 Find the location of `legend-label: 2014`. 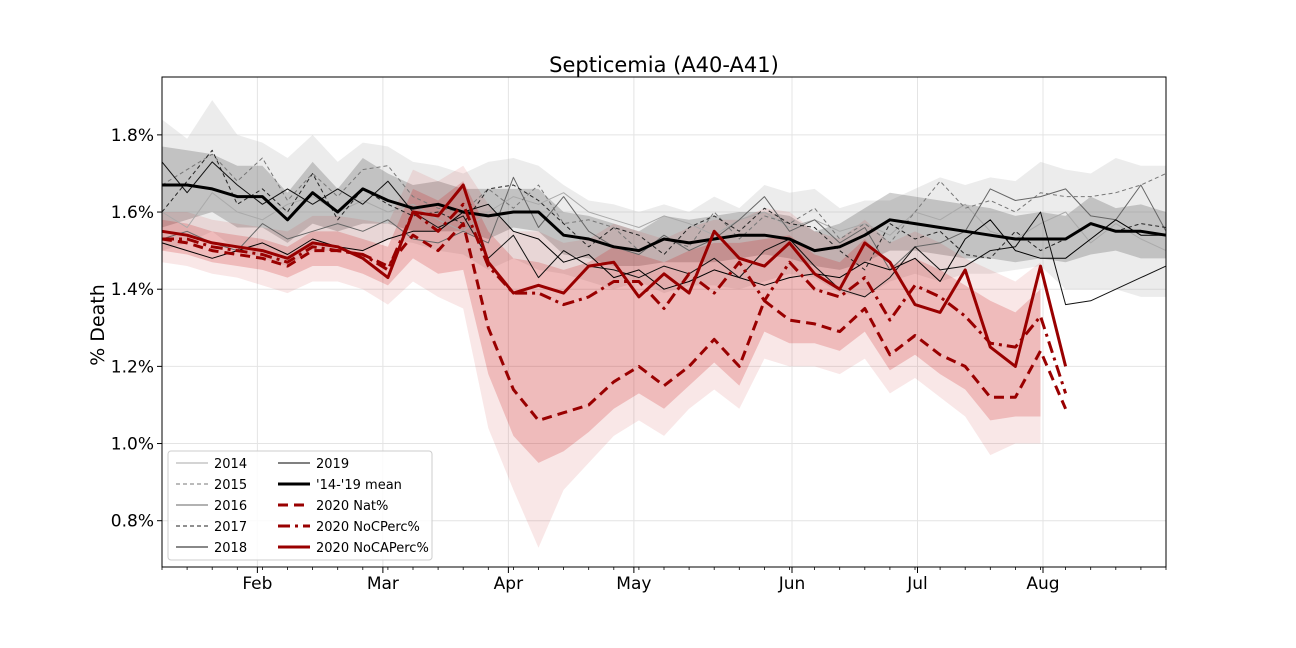

legend-label: 2014 is located at coordinates (230, 464).